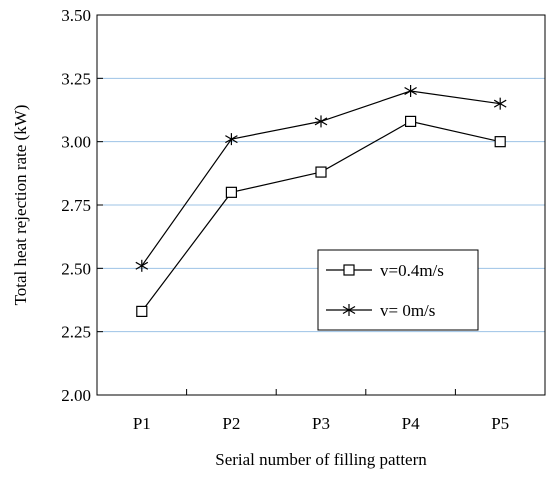  Describe the element at coordinates (407, 310) in the screenshot. I see `legend-label: v= 0m/s` at that location.